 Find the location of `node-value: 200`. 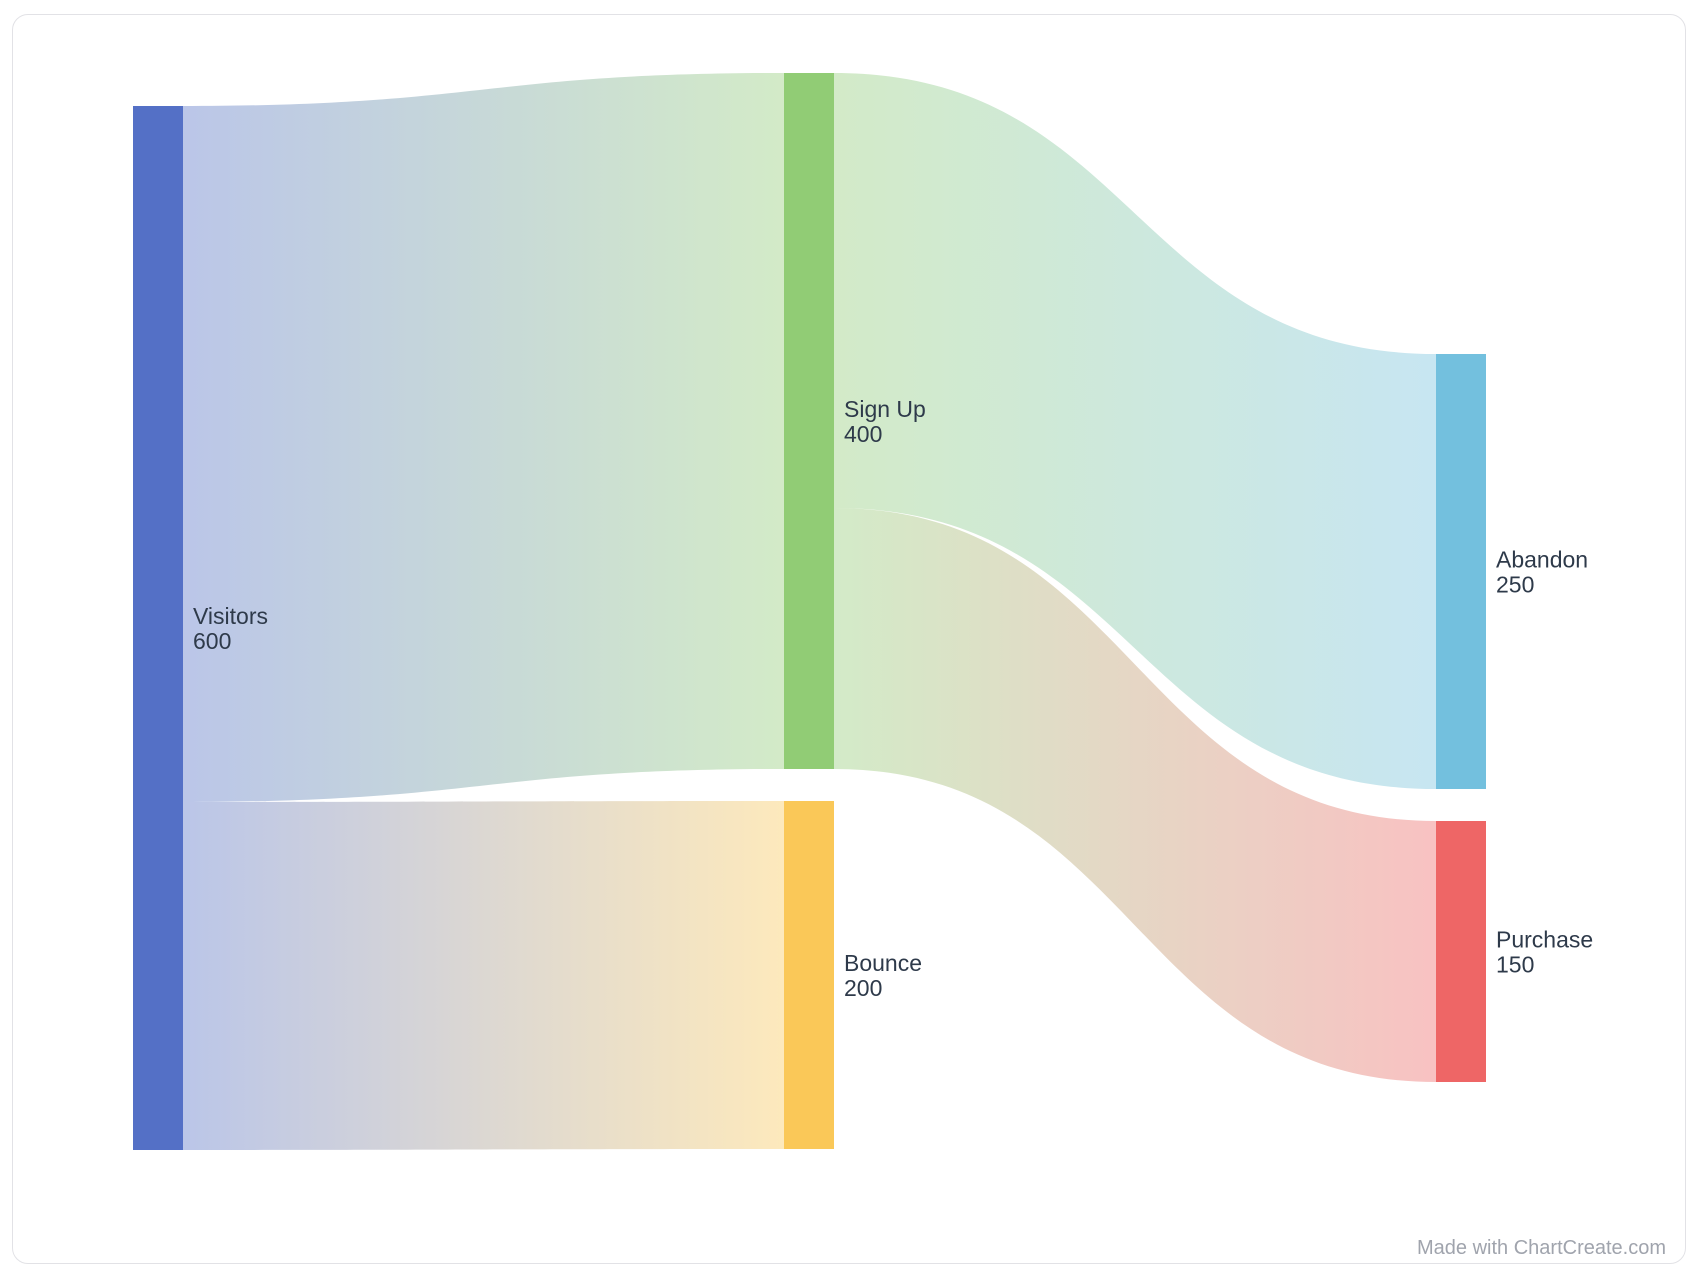

node-value: 200 is located at coordinates (863, 988).